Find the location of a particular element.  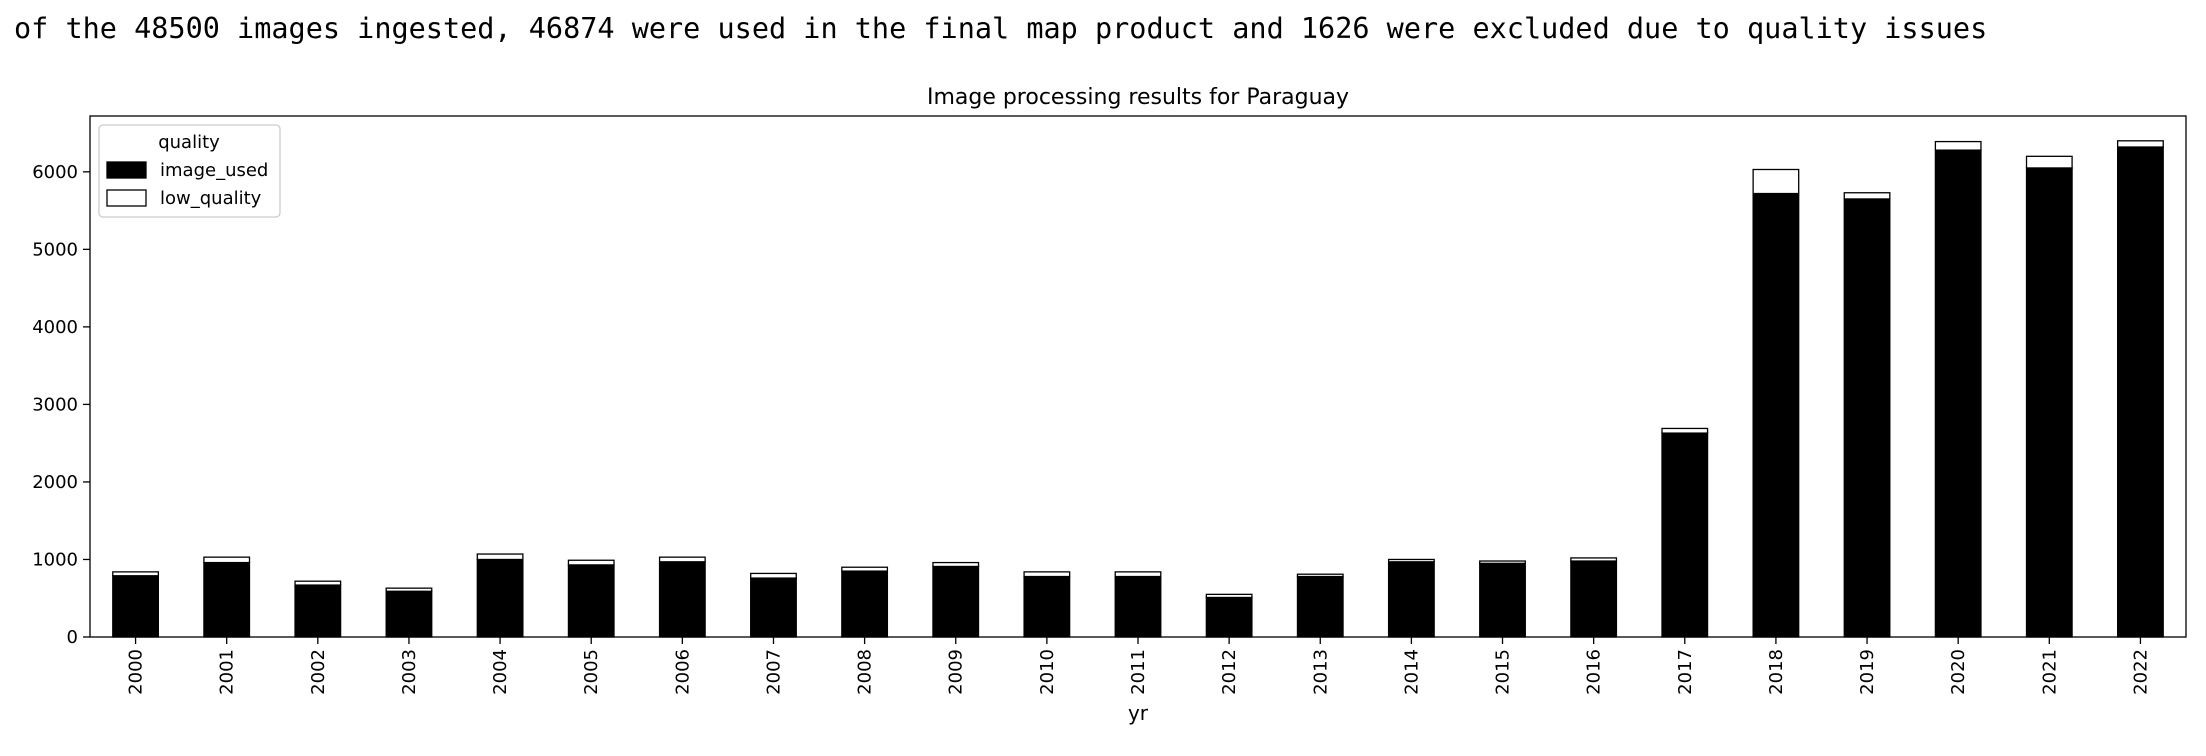

bar-low-quality-2020 is located at coordinates (1958, 145).